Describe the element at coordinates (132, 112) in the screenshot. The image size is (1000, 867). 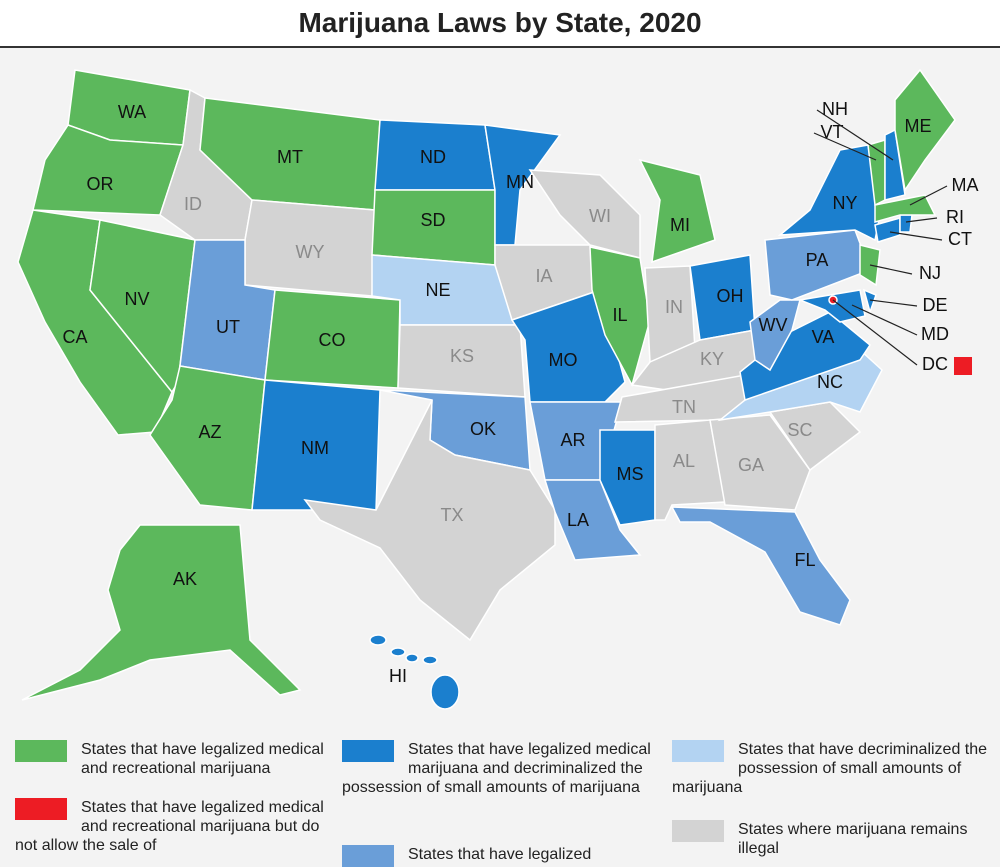
I see `state-label: WA` at that location.